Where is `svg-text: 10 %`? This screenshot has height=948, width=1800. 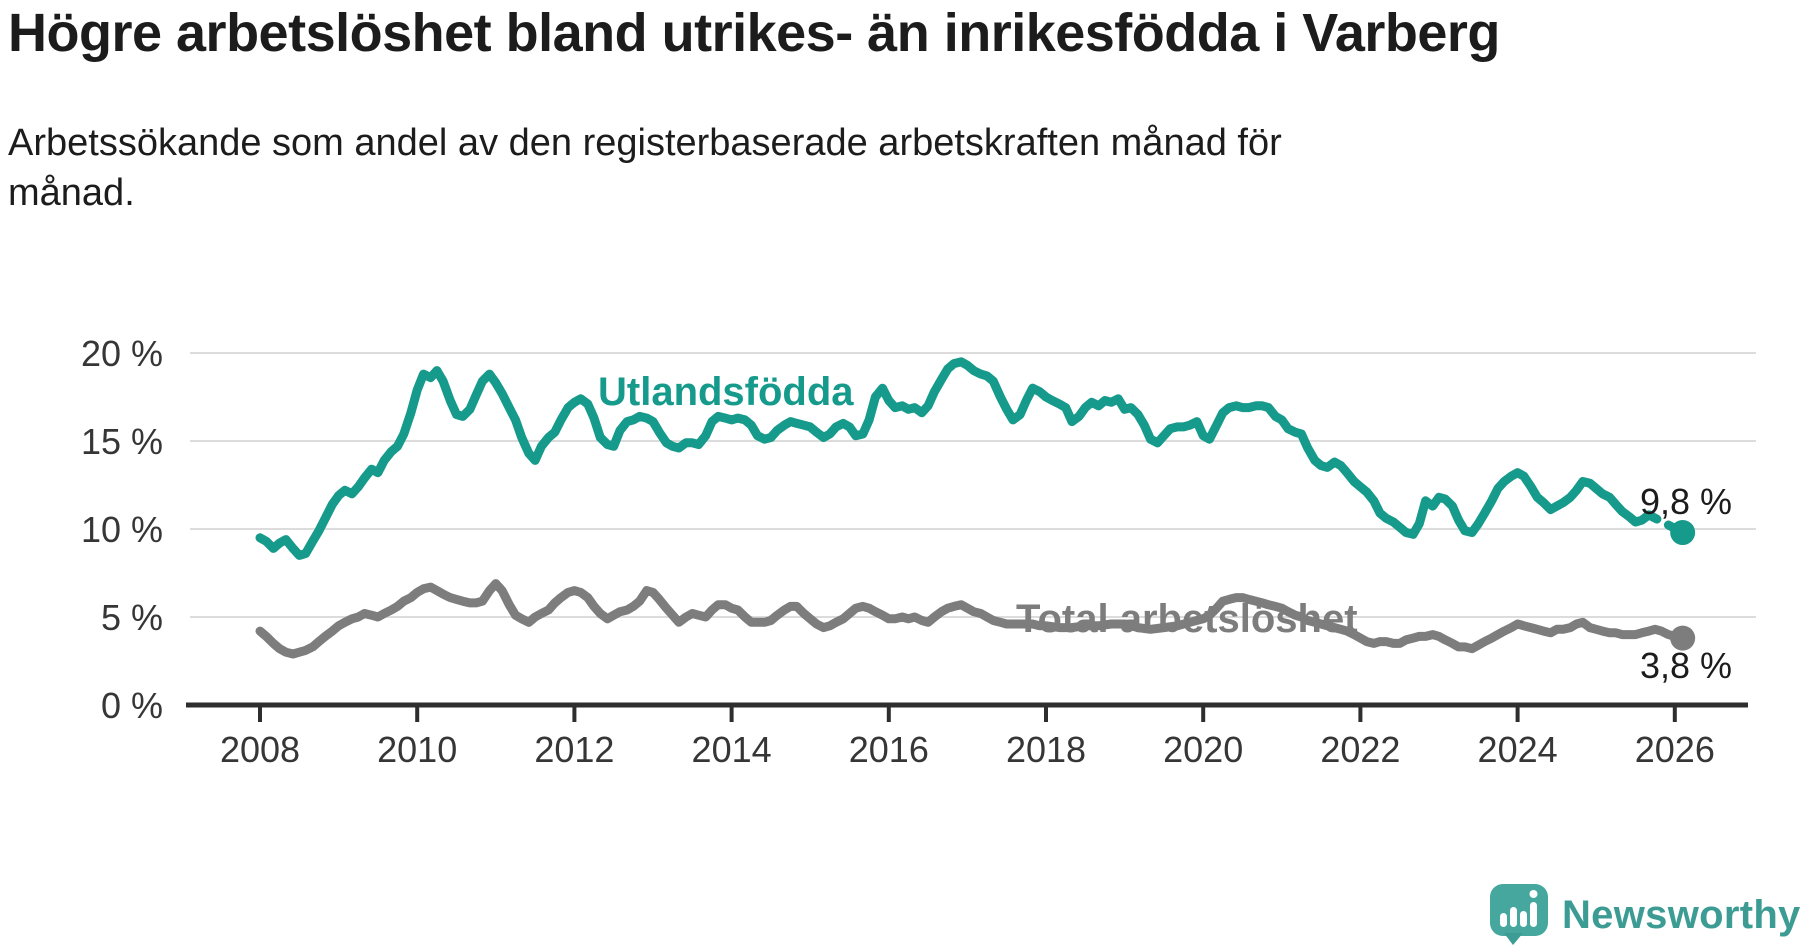
svg-text: 10 % is located at coordinates (122, 529).